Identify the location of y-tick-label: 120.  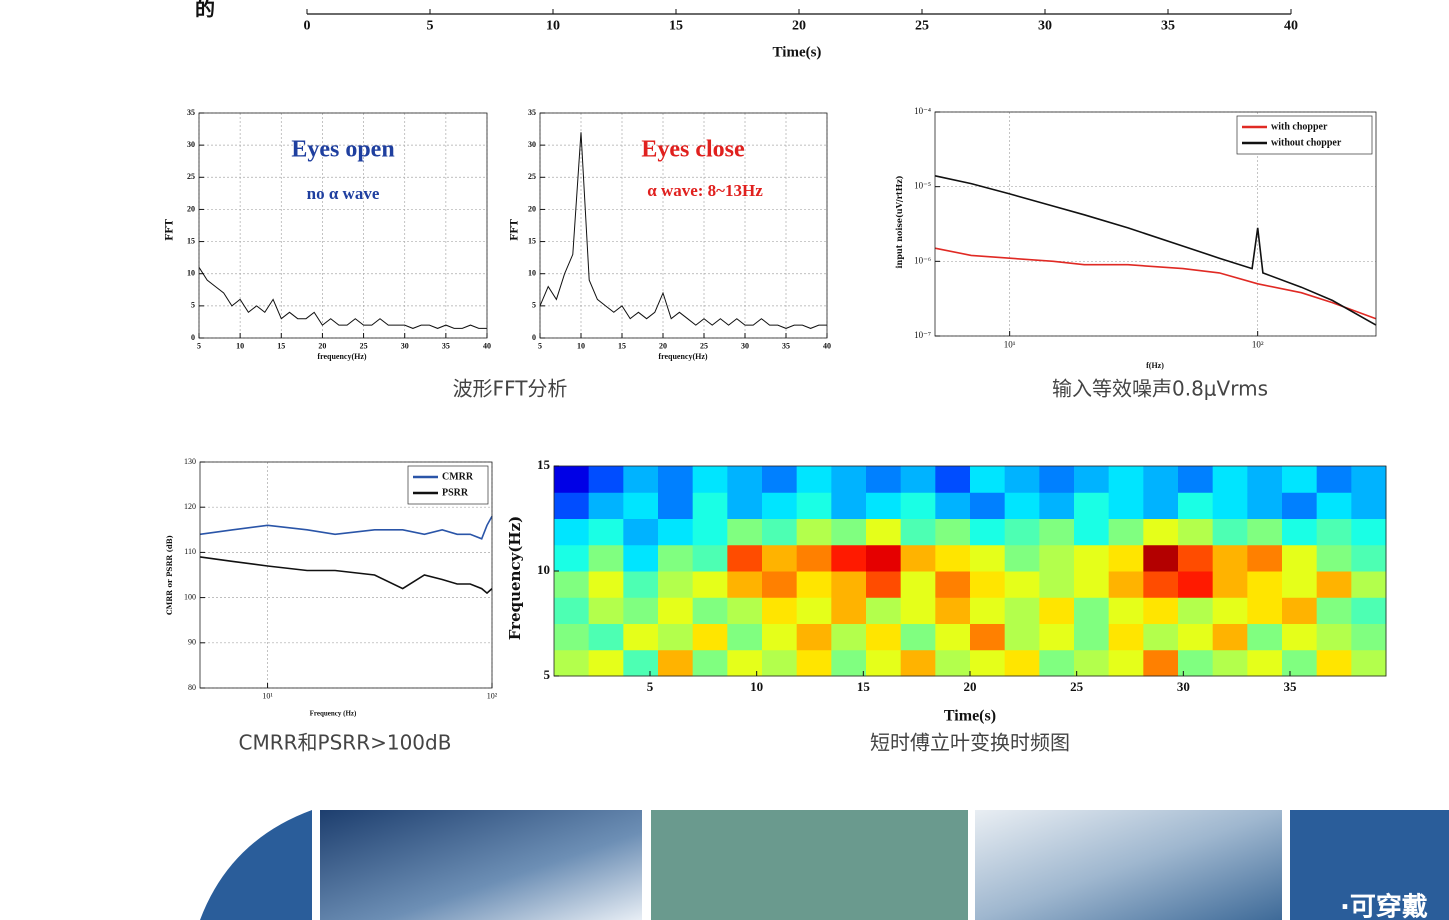
(190, 506).